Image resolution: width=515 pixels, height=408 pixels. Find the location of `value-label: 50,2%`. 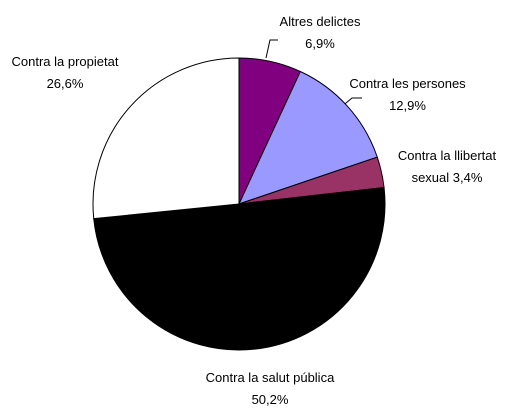

value-label: 50,2% is located at coordinates (270, 399).